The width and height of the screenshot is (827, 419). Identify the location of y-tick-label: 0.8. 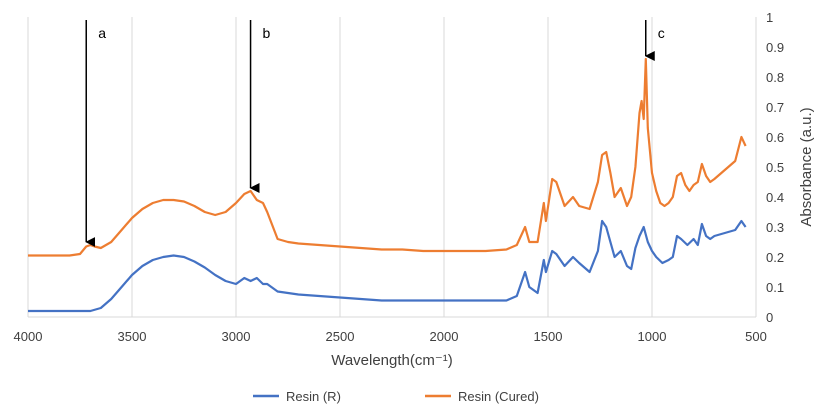
(775, 77).